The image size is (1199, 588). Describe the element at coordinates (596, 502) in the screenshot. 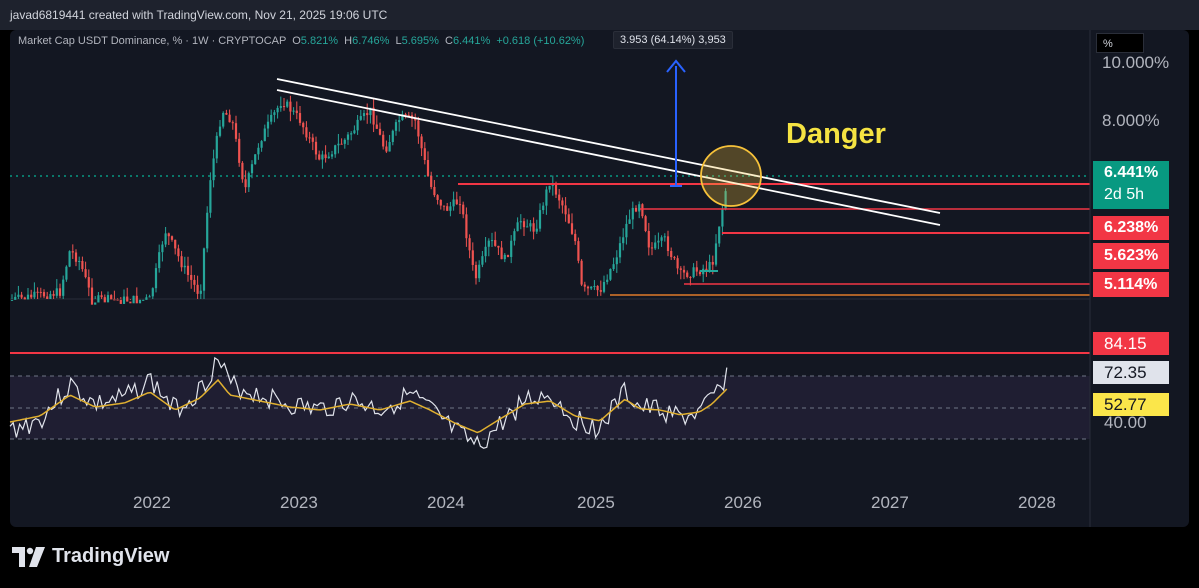

I see `time-label-2025: 2025` at that location.